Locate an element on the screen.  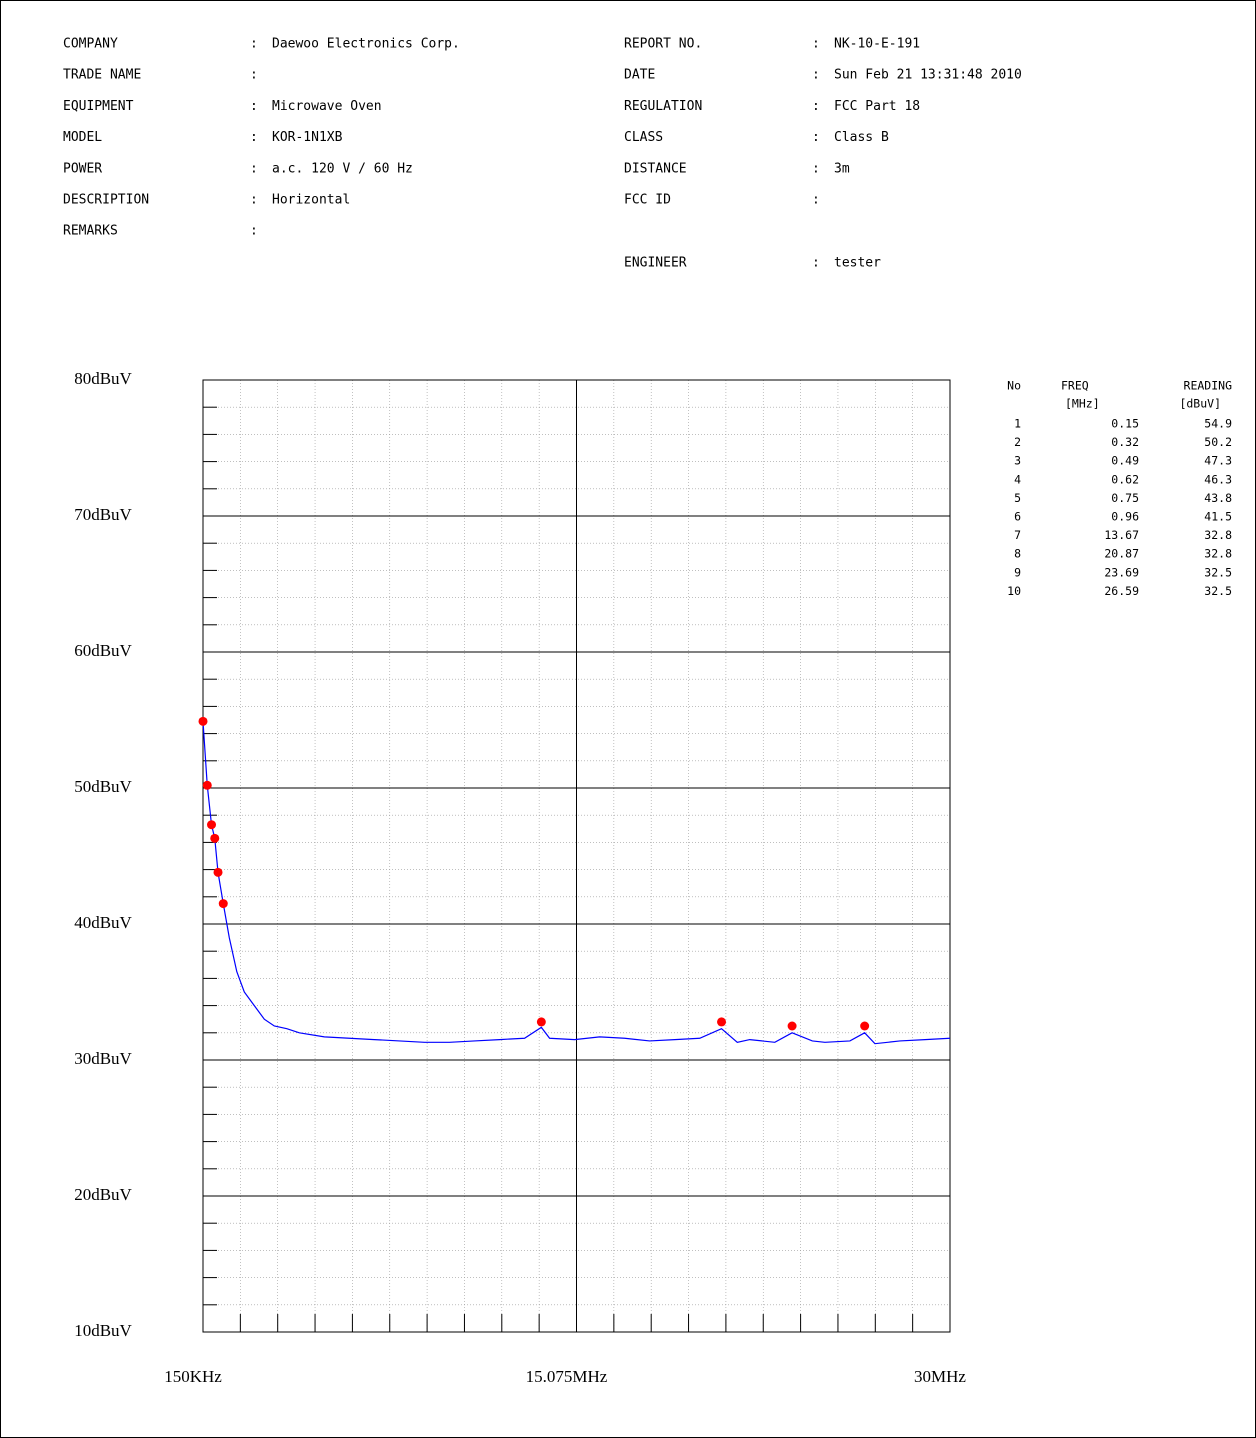
field-value: 3m is located at coordinates (842, 168).